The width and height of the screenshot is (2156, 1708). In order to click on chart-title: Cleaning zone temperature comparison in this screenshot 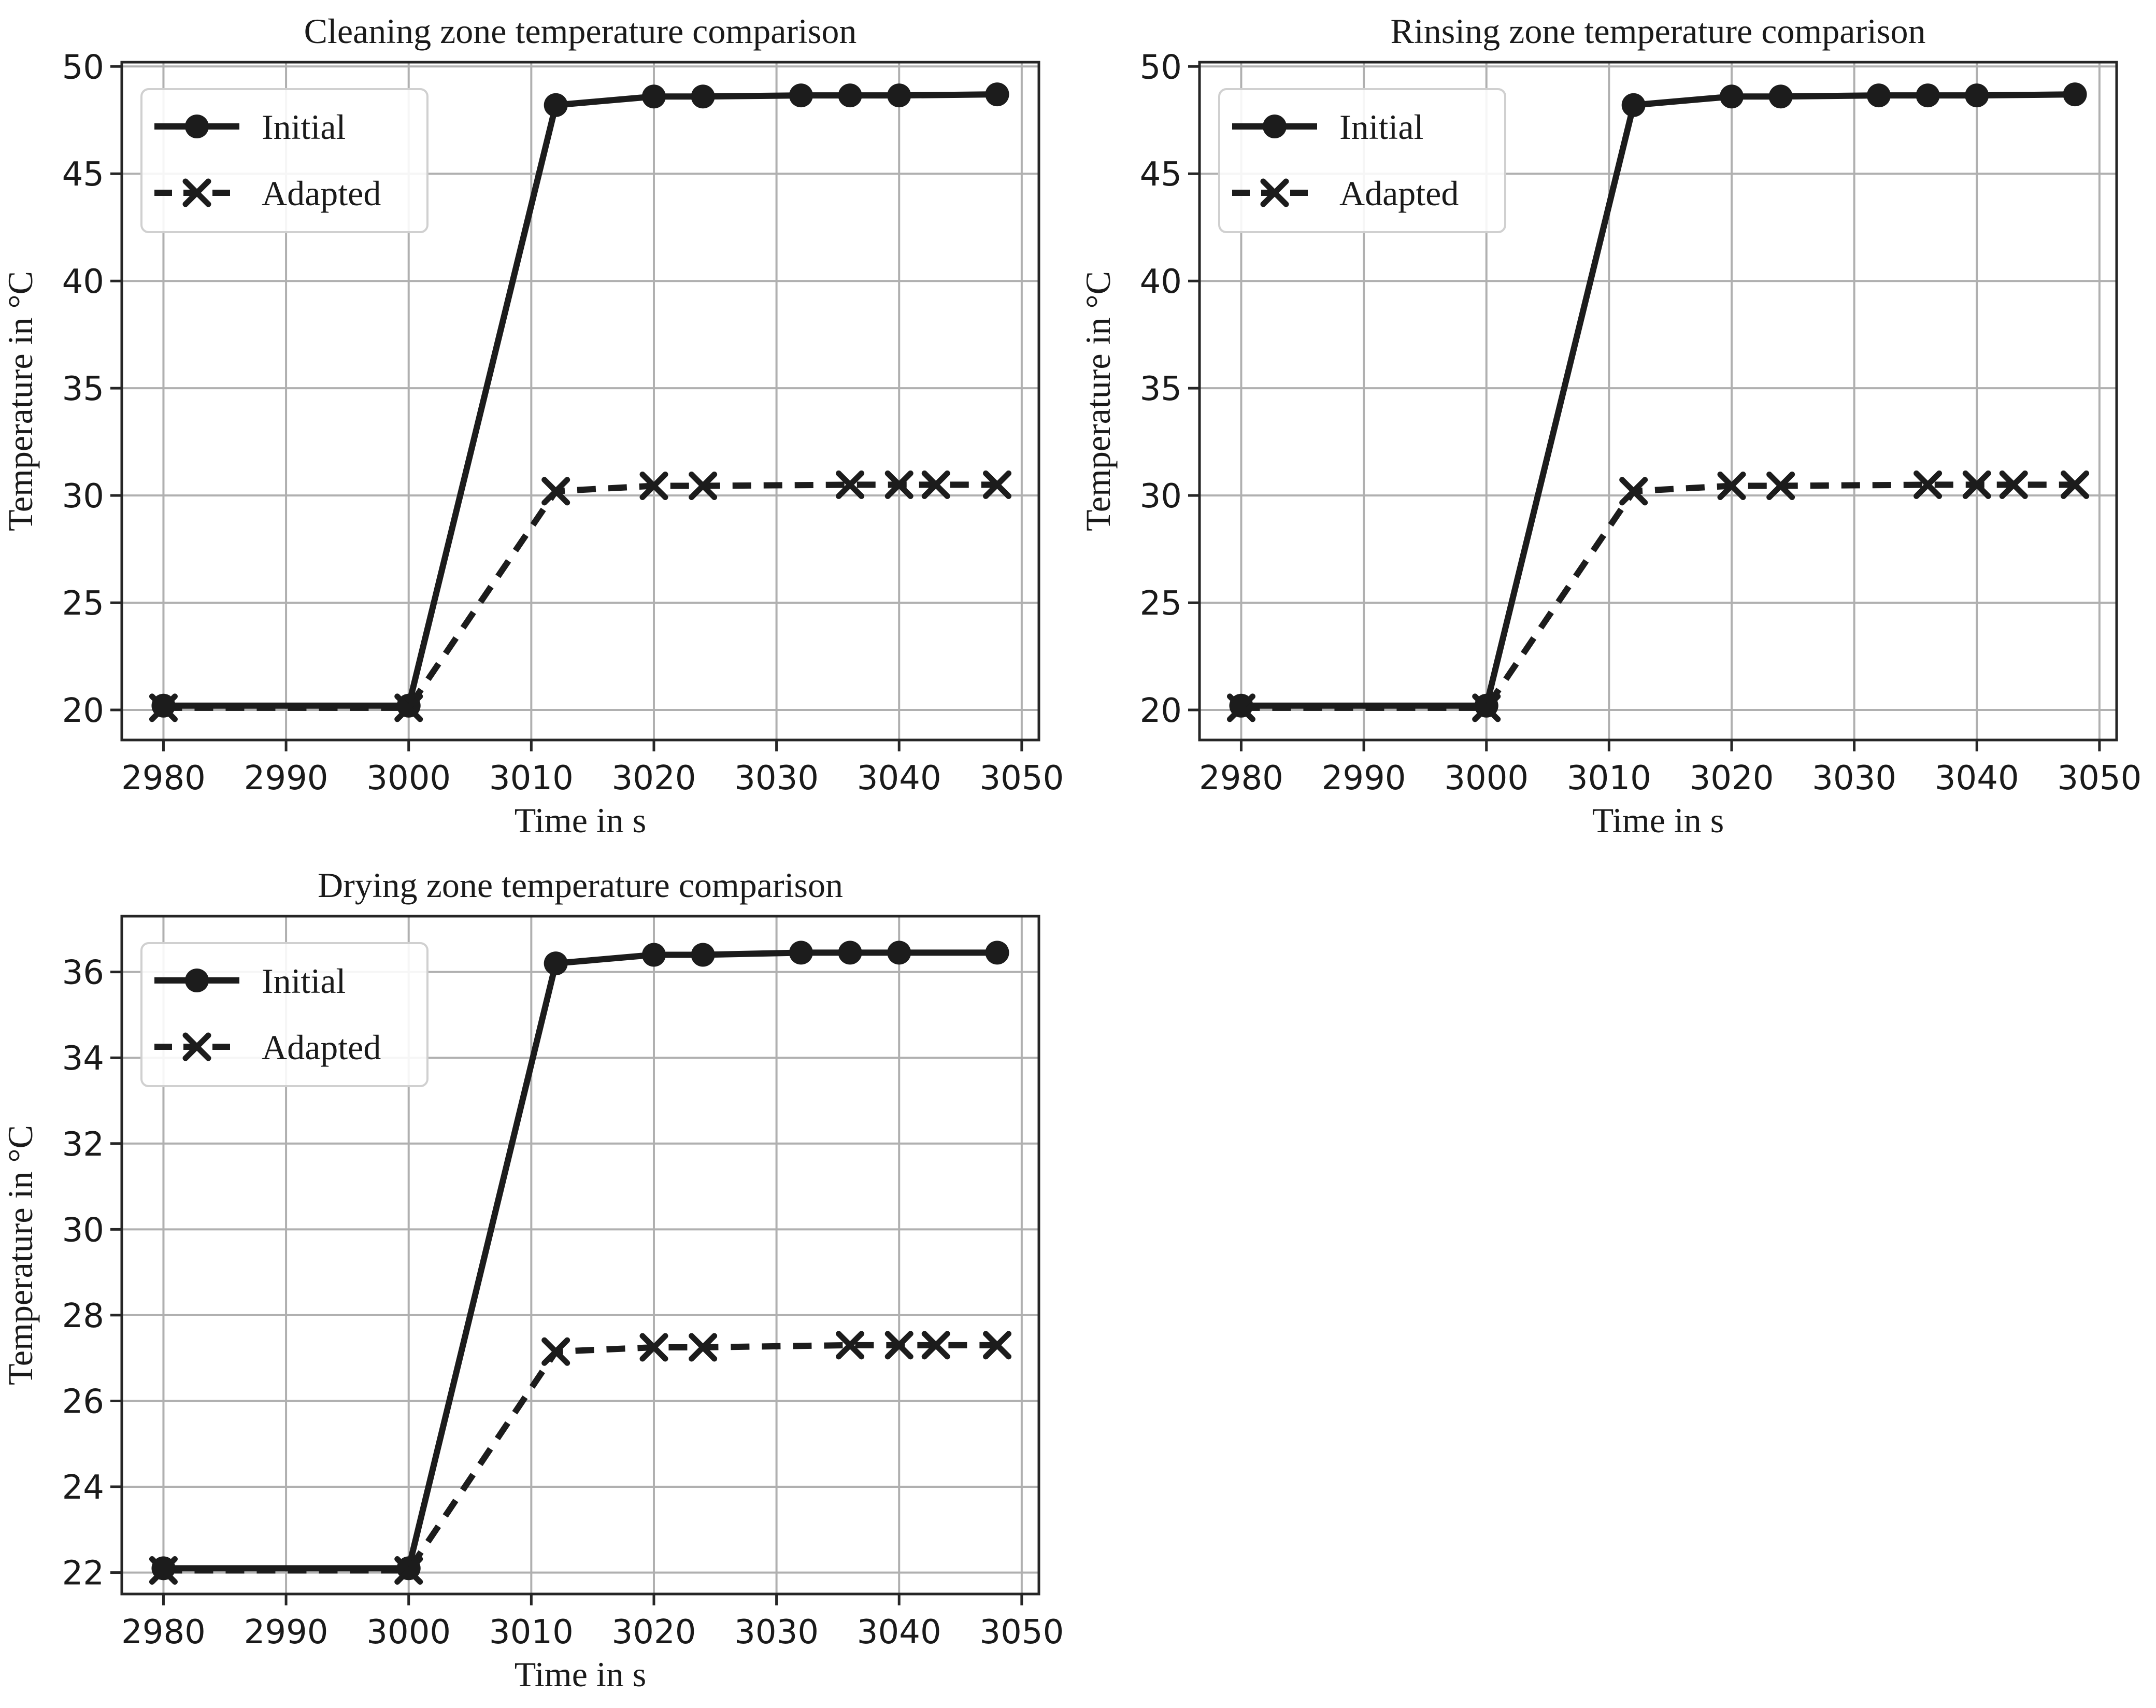, I will do `click(580, 31)`.